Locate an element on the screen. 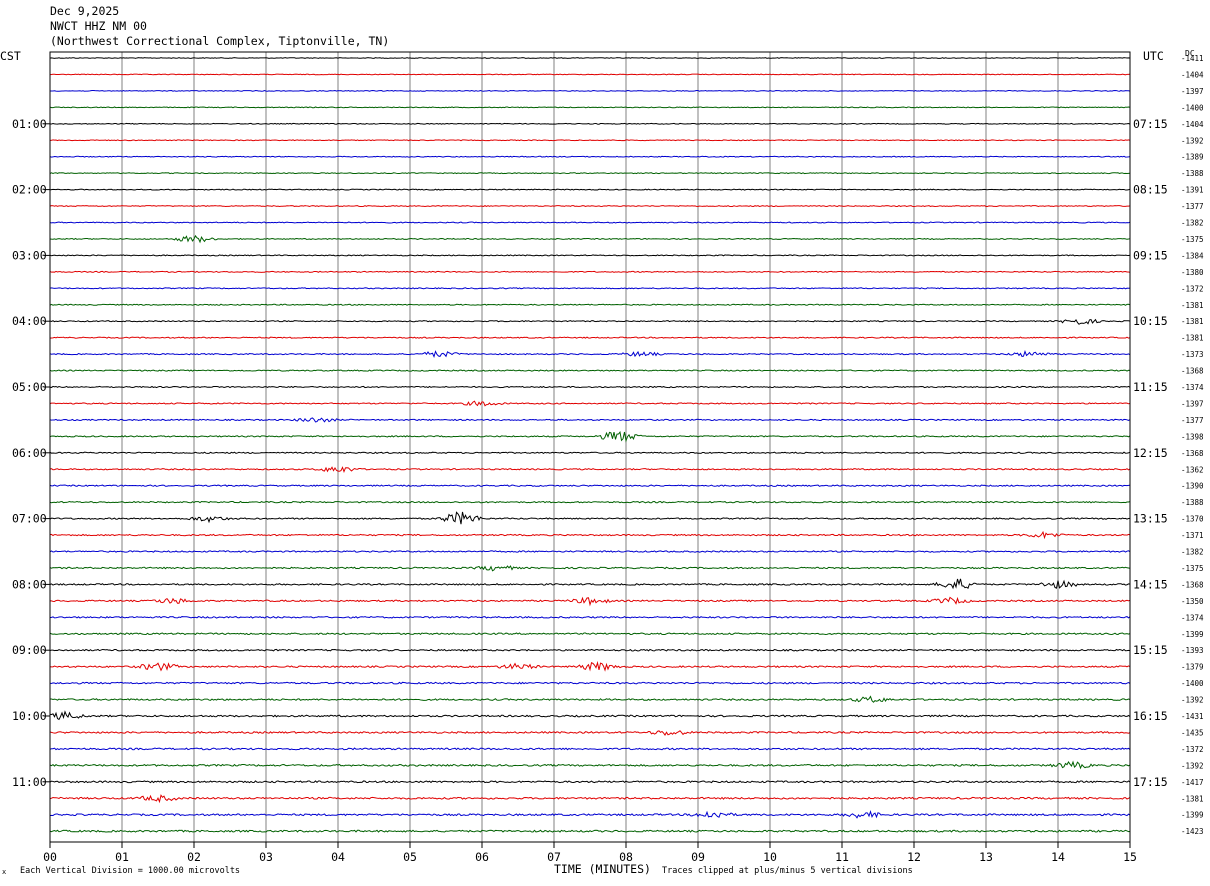  dc-offset-17: -1381 is located at coordinates (1192, 338).